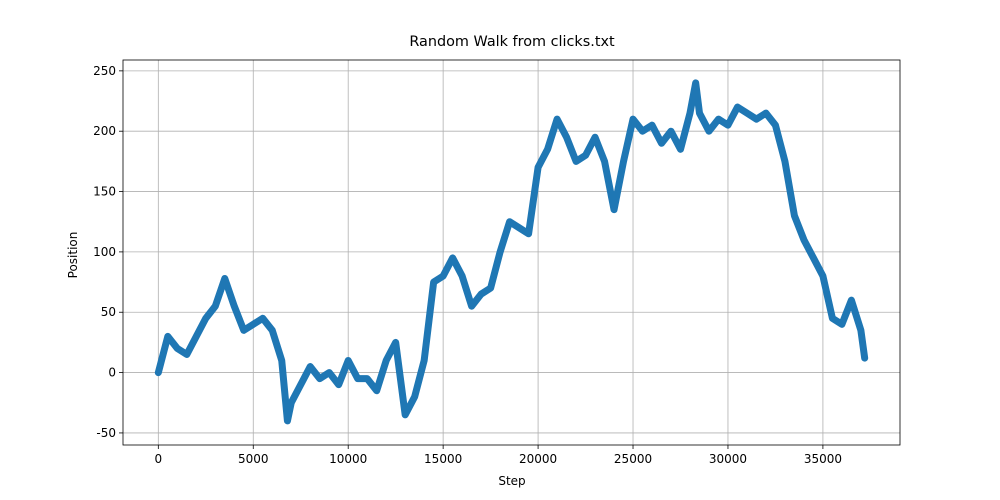 The width and height of the screenshot is (1000, 500). What do you see at coordinates (108, 312) in the screenshot?
I see `y-tick-label: 50` at bounding box center [108, 312].